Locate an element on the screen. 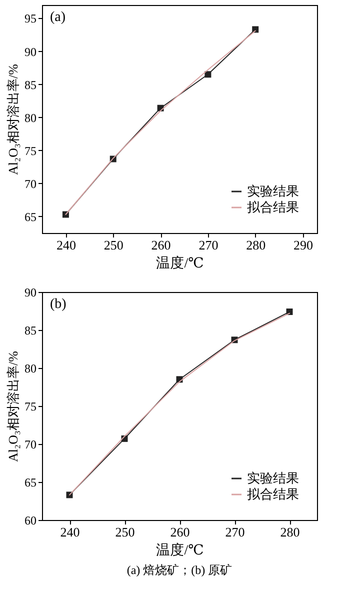 Image resolution: width=350 pixels, height=614 pixels. x-tick-label: 290 is located at coordinates (304, 245).